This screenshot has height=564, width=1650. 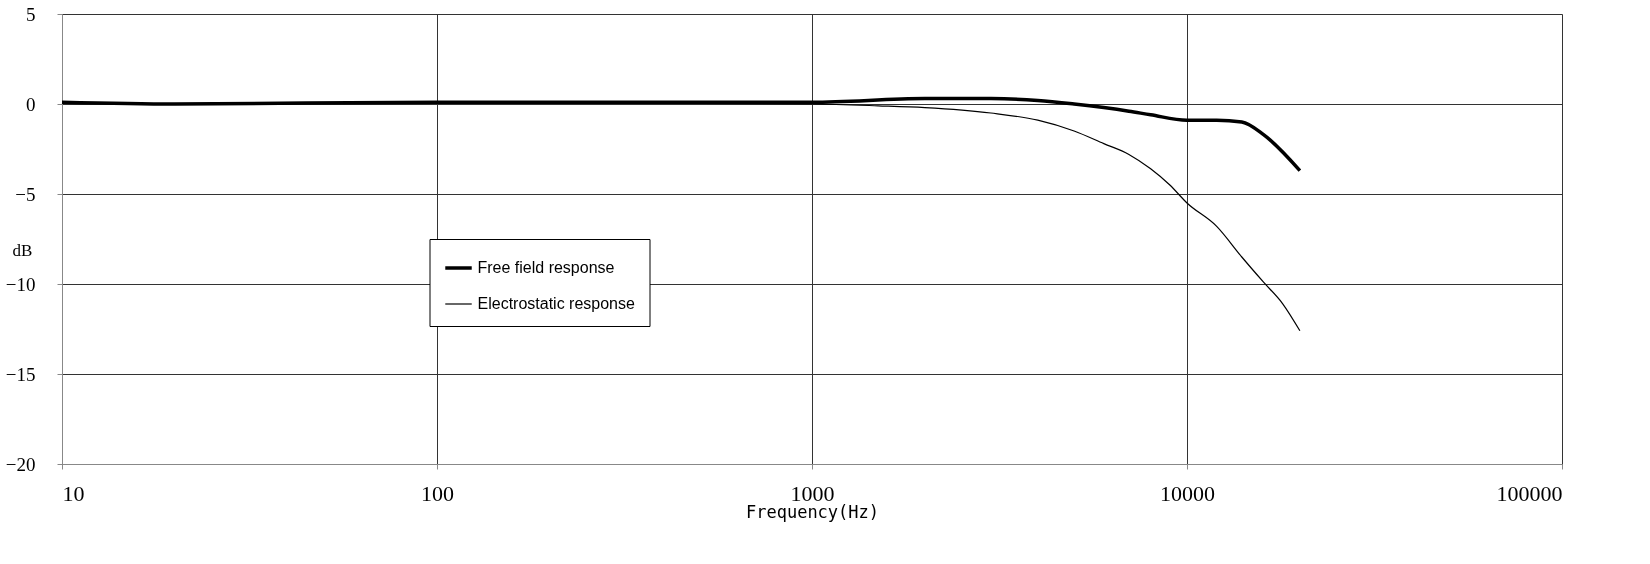 What do you see at coordinates (546, 267) in the screenshot?
I see `legend-label: Free field response` at bounding box center [546, 267].